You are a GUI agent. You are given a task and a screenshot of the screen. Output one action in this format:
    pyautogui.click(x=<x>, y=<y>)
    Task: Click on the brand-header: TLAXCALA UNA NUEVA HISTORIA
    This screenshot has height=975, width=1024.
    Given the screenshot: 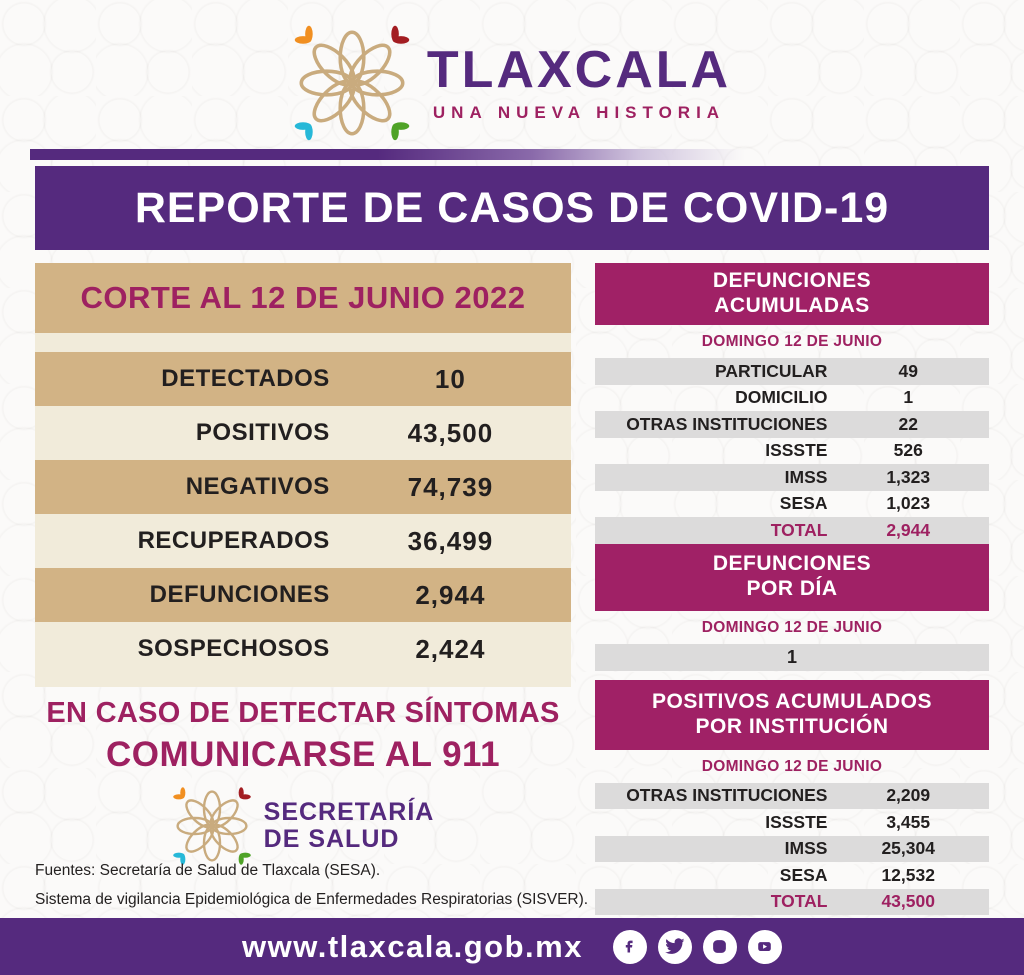 What is the action you would take?
    pyautogui.click(x=512, y=83)
    